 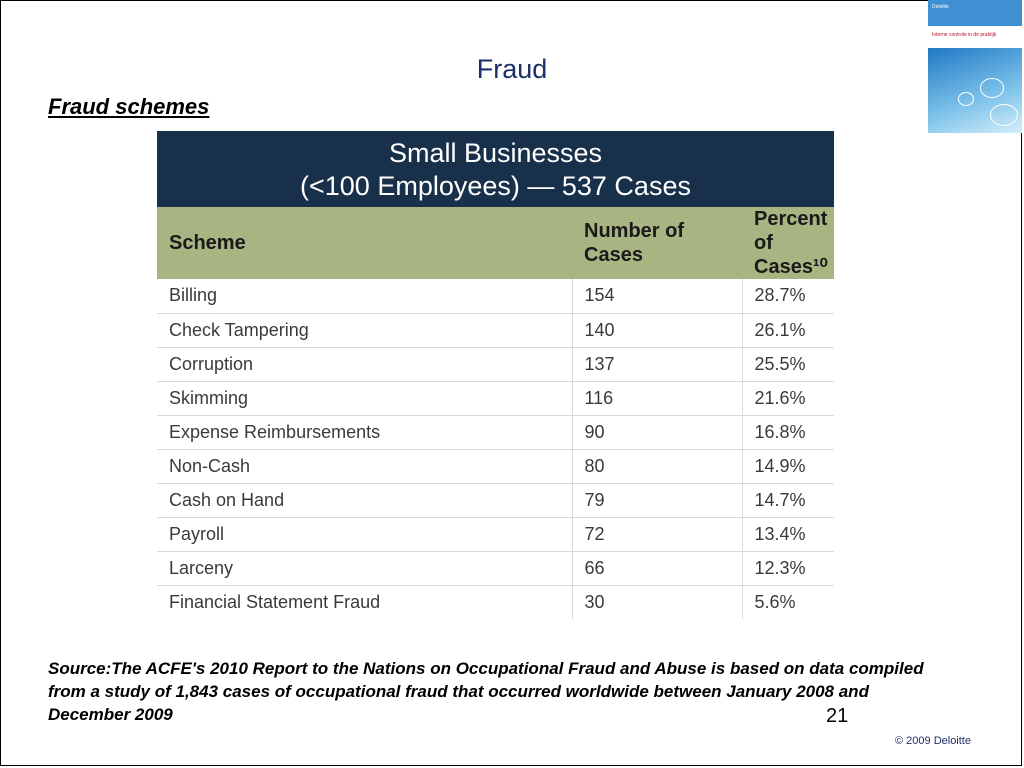 What do you see at coordinates (365, 602) in the screenshot?
I see `scheme-cell: Financial Statement Fraud` at bounding box center [365, 602].